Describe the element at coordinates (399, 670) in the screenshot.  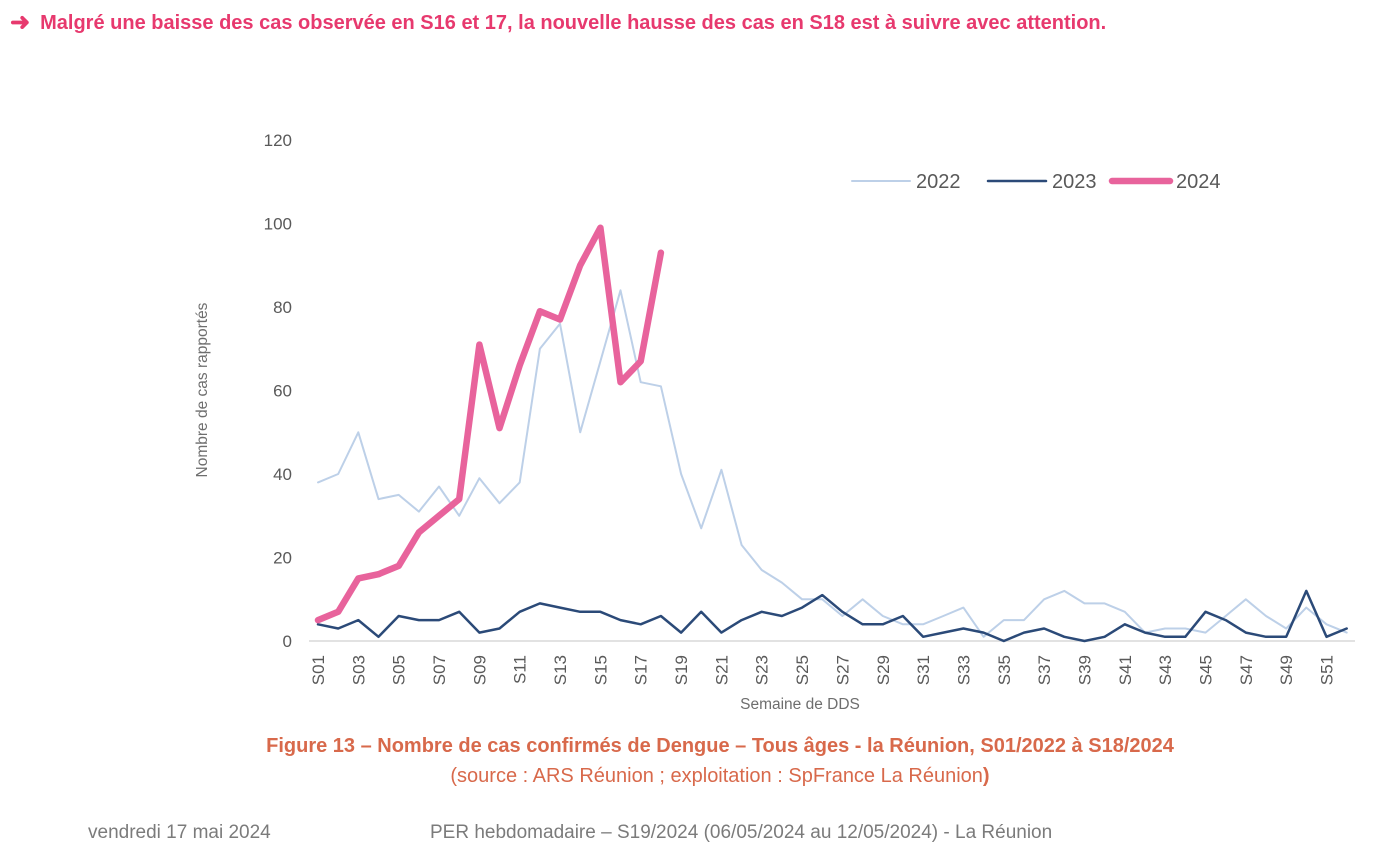
I see `x-tick-label: S05` at that location.